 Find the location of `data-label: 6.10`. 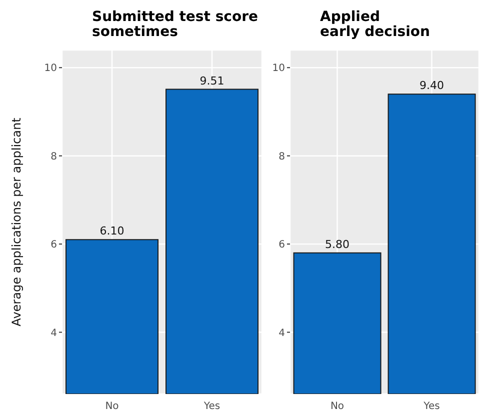

data-label: 6.10 is located at coordinates (112, 231).